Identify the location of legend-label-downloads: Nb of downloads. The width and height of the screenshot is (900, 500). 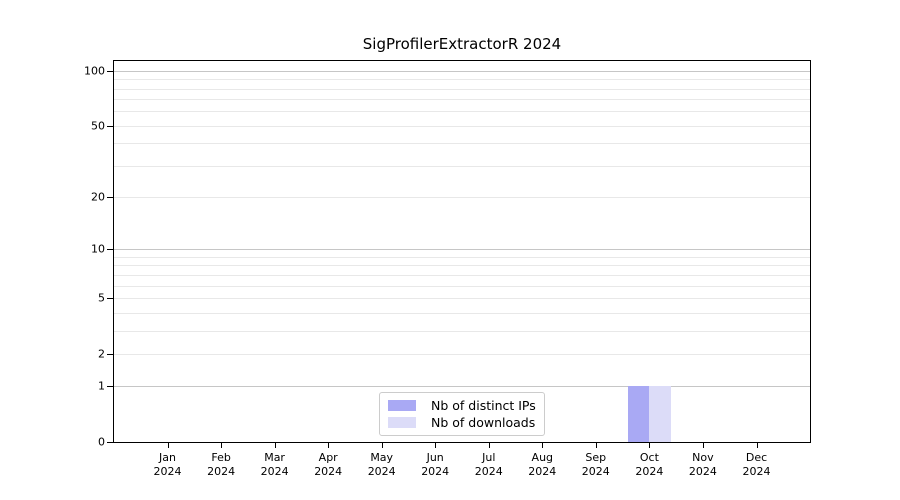
(483, 422).